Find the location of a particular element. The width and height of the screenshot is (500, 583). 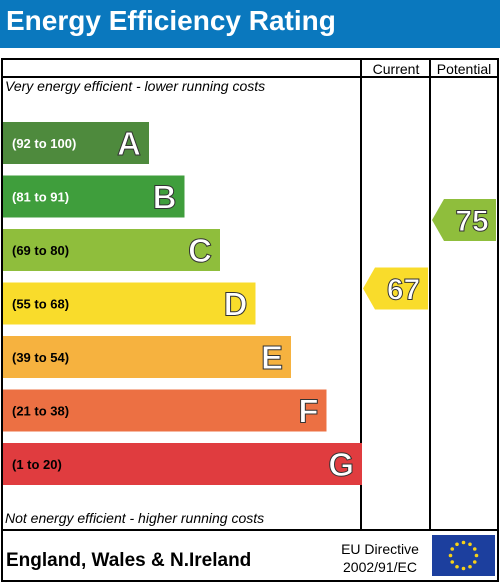

band-range-b: (81 to 91) is located at coordinates (40, 197).